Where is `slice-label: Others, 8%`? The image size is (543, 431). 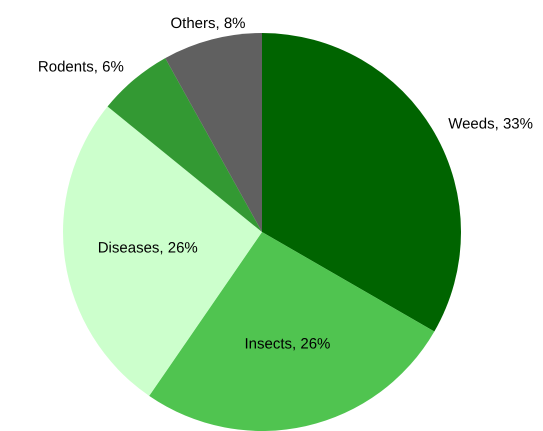
slice-label: Others, 8% is located at coordinates (208, 23).